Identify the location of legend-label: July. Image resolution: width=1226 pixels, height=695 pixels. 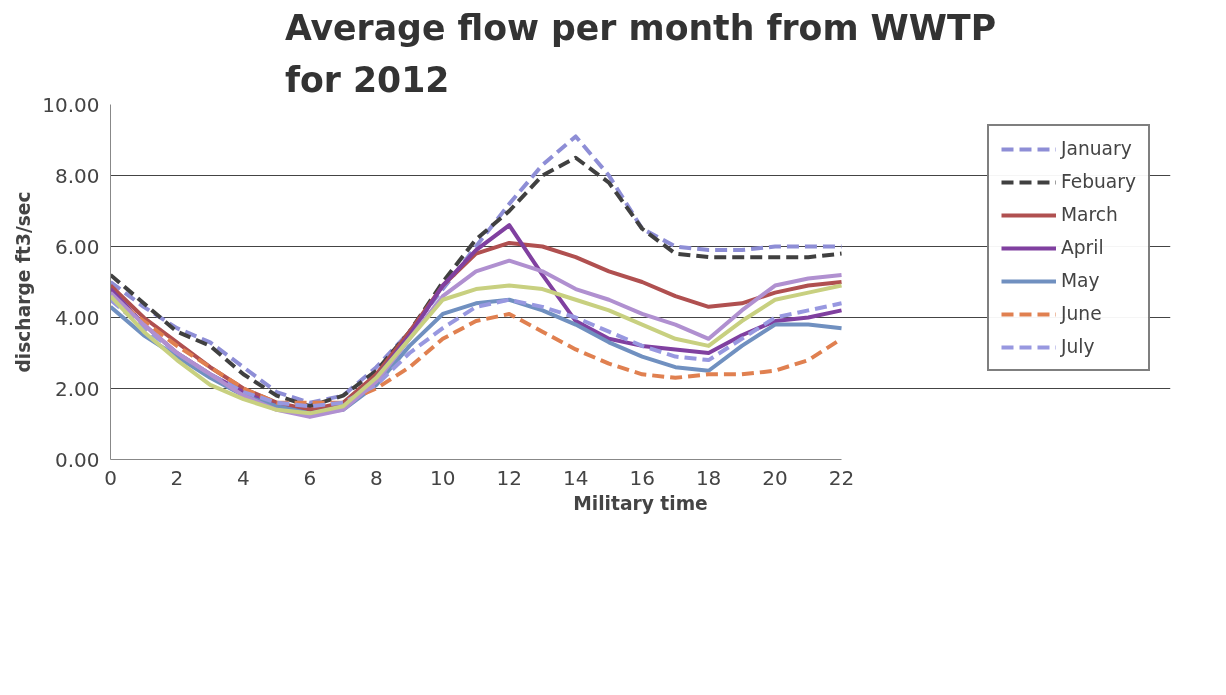
(1078, 346).